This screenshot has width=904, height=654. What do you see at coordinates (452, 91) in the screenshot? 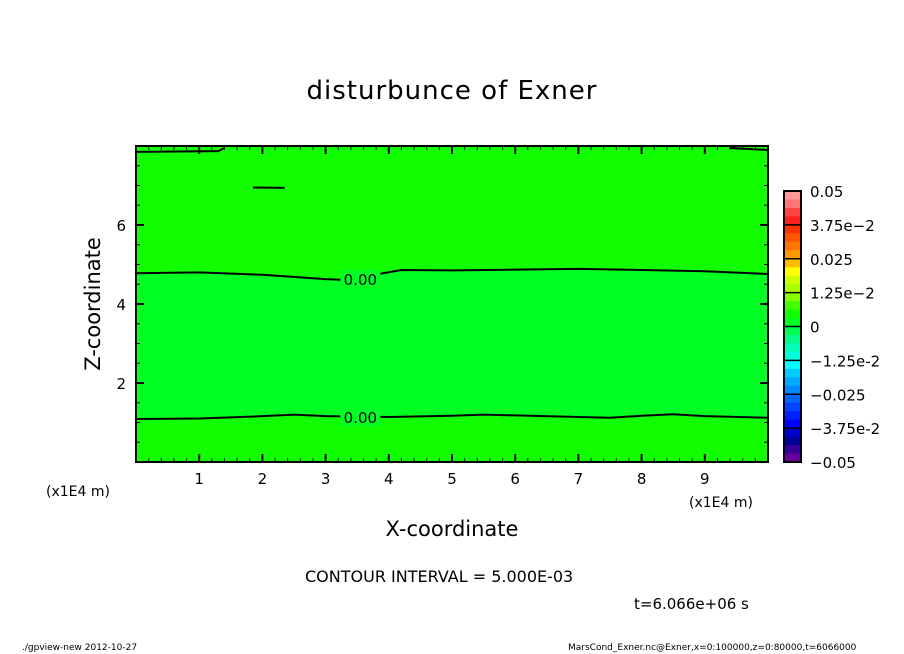
I see `chart-title: disturbunce of Exner` at bounding box center [452, 91].